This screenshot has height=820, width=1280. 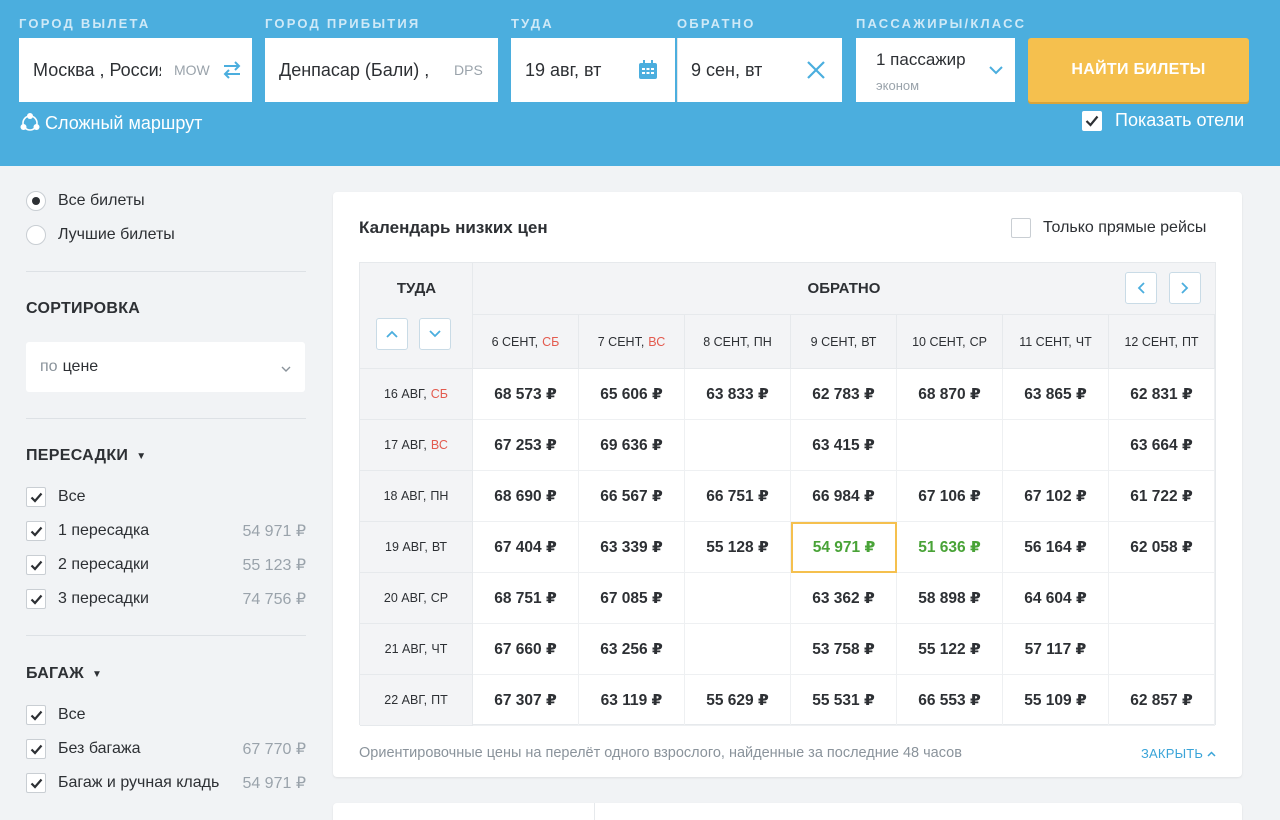 I want to click on destination-field: Денпасар (Бали) , DPS, so click(x=381, y=70).